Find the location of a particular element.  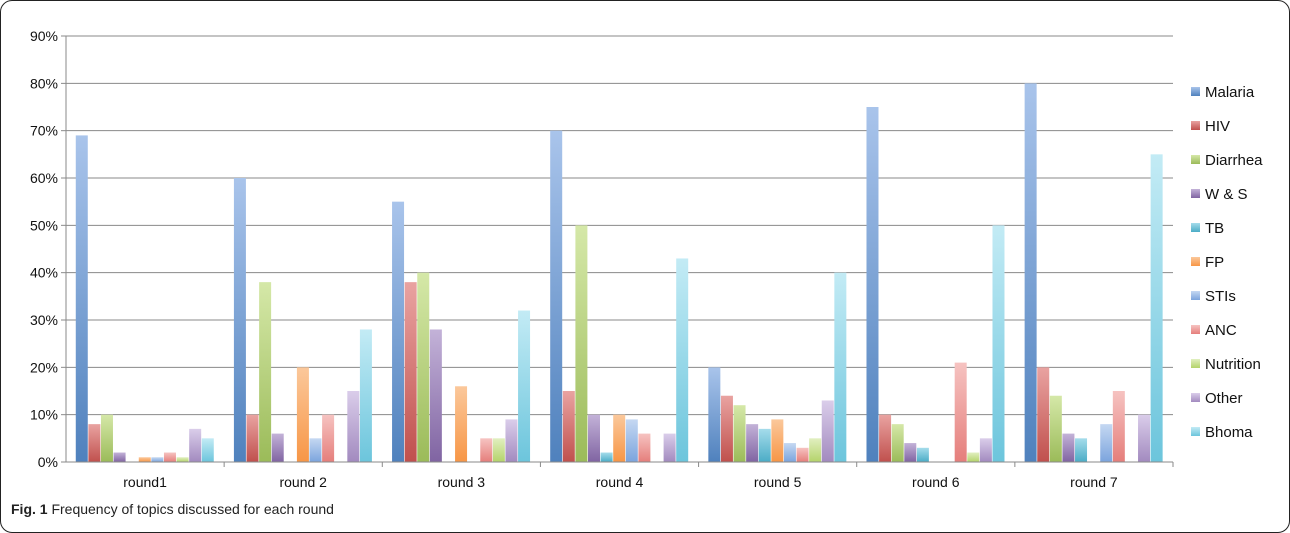

x-category-label: round 7 is located at coordinates (1094, 482).